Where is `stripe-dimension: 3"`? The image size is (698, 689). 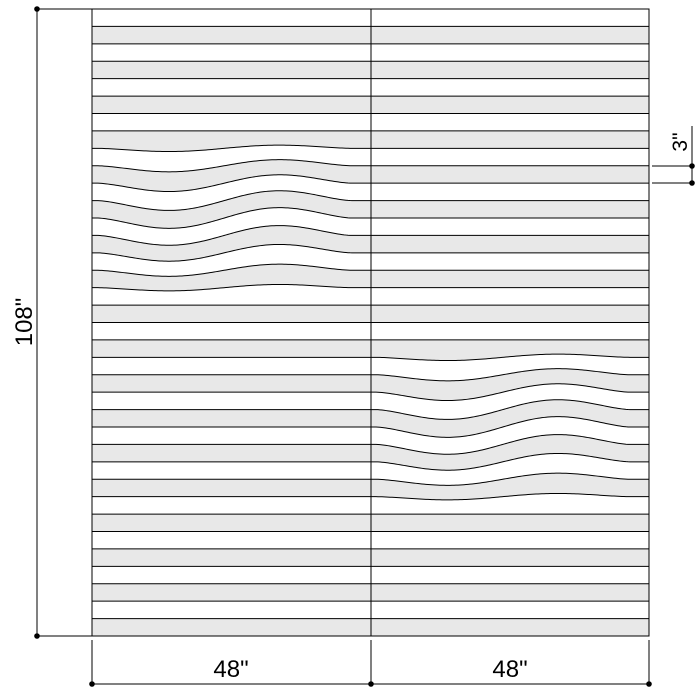 stripe-dimension: 3" is located at coordinates (673, 156).